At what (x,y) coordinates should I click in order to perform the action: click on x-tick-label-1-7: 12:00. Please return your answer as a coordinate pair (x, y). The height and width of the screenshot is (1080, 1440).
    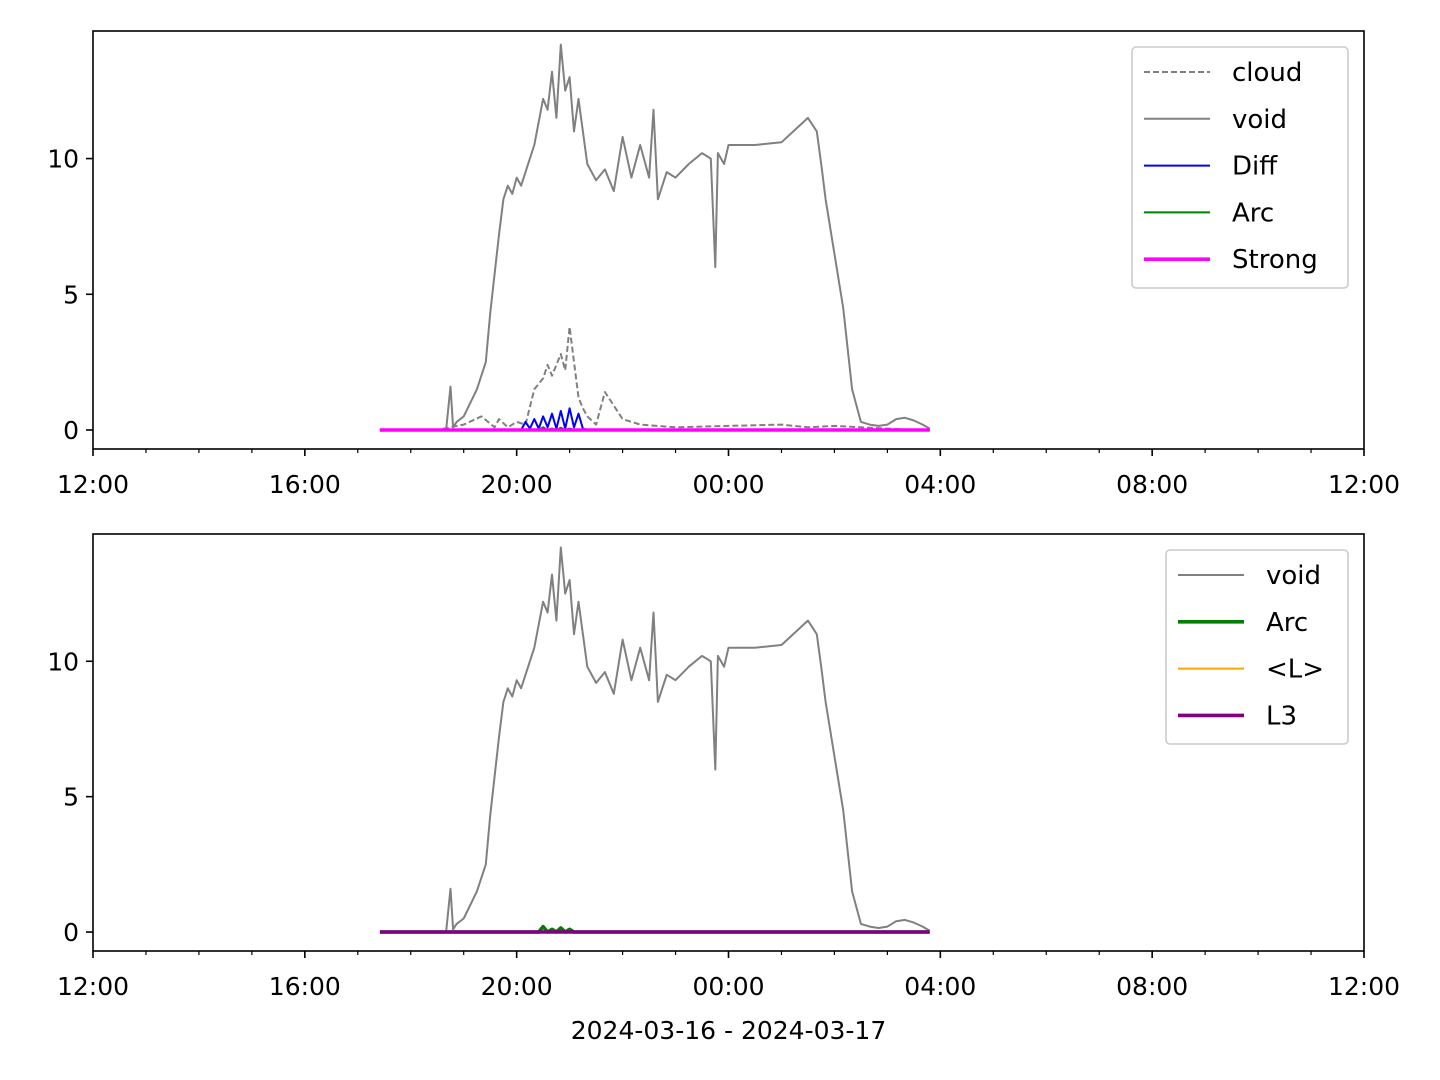
    Looking at the image, I should click on (1364, 484).